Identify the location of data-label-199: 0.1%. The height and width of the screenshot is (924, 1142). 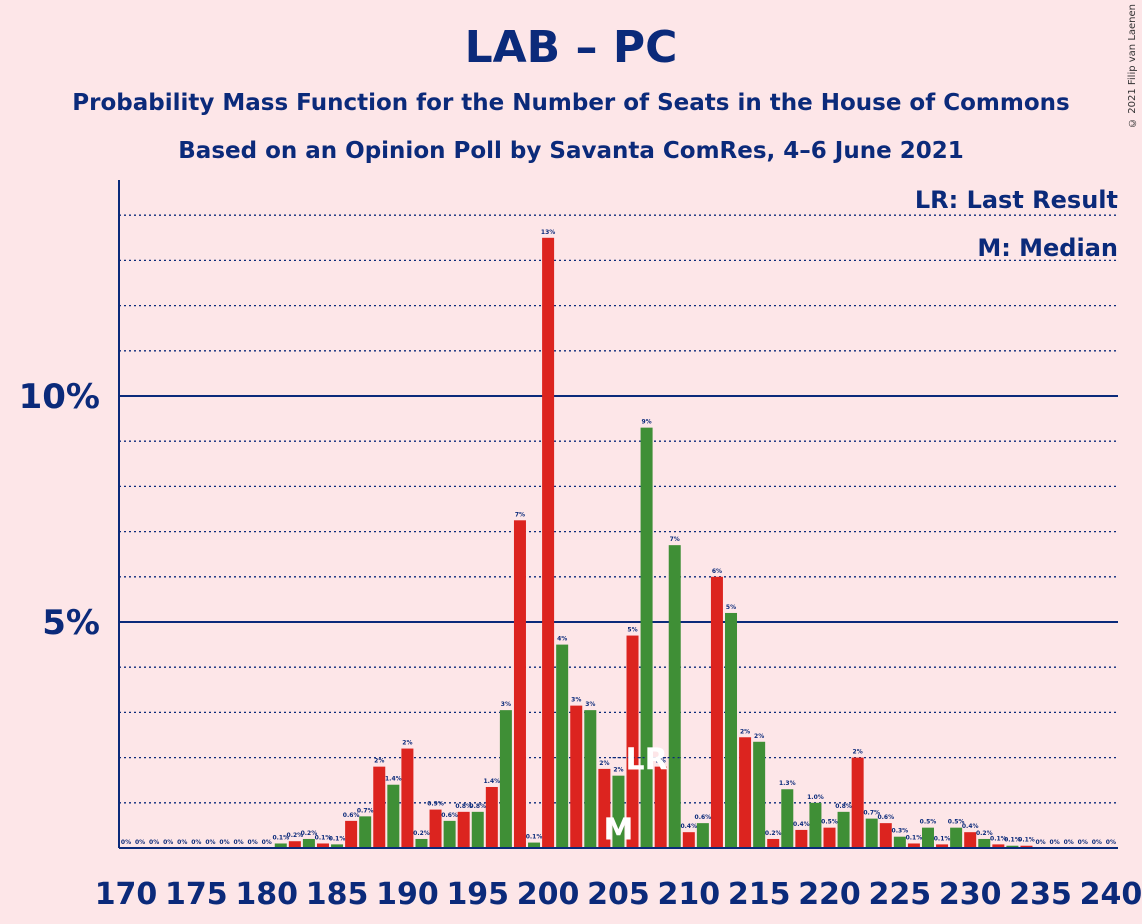
(534, 837).